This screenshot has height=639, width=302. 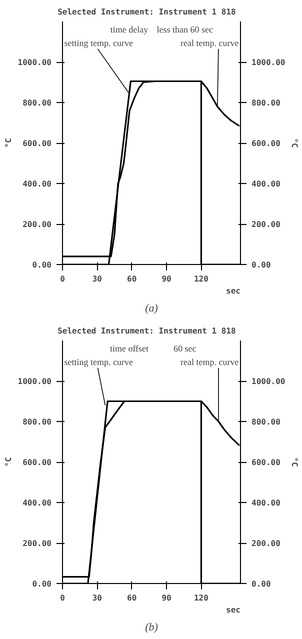 I want to click on text: (a), so click(x=151, y=308).